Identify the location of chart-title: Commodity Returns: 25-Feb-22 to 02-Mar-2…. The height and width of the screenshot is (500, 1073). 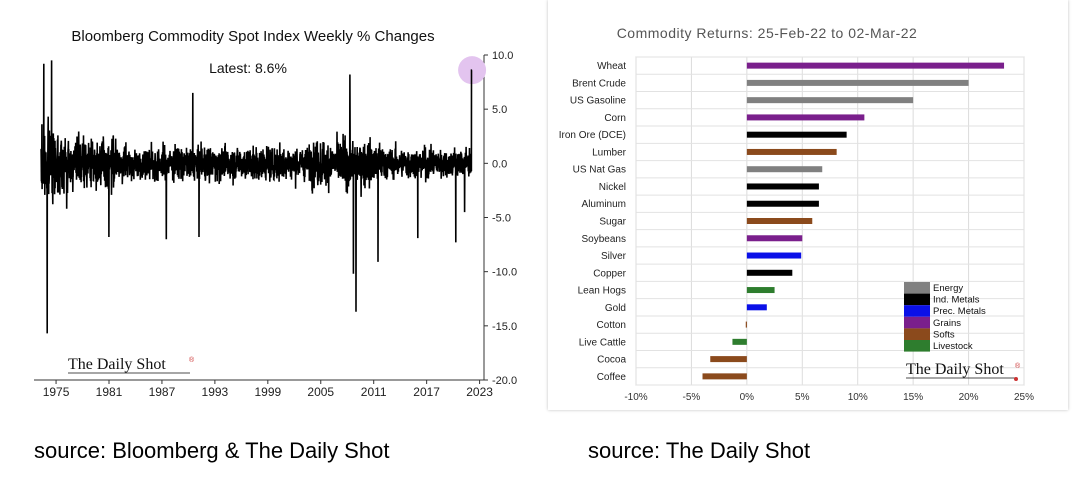
(767, 33).